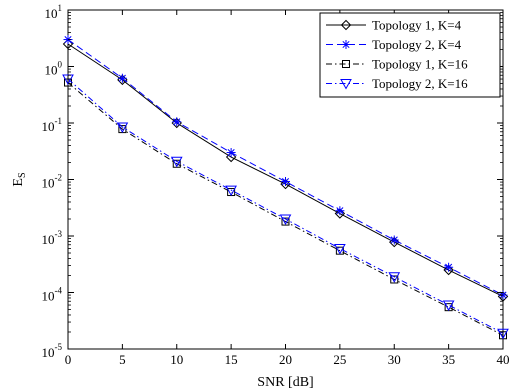 The height and width of the screenshot is (391, 521). What do you see at coordinates (420, 83) in the screenshot?
I see `legend-label: Topology 2, K=16` at bounding box center [420, 83].